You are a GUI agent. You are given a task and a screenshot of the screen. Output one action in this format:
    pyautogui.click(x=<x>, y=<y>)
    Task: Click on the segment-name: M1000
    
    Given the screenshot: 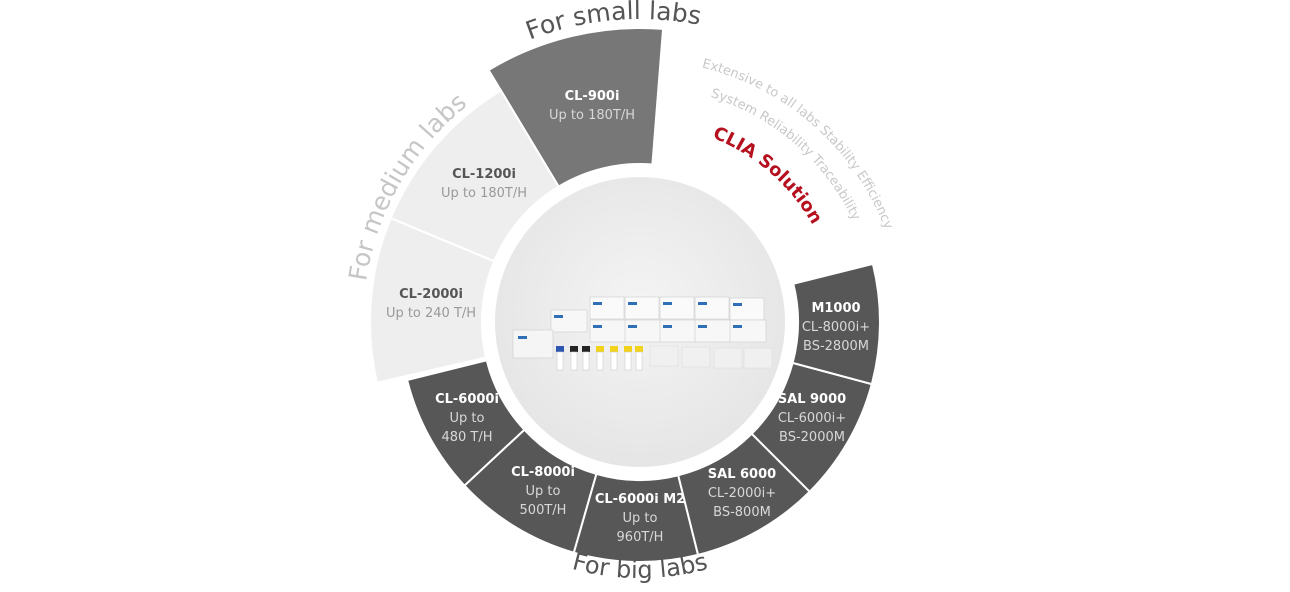 What is the action you would take?
    pyautogui.click(x=835, y=308)
    